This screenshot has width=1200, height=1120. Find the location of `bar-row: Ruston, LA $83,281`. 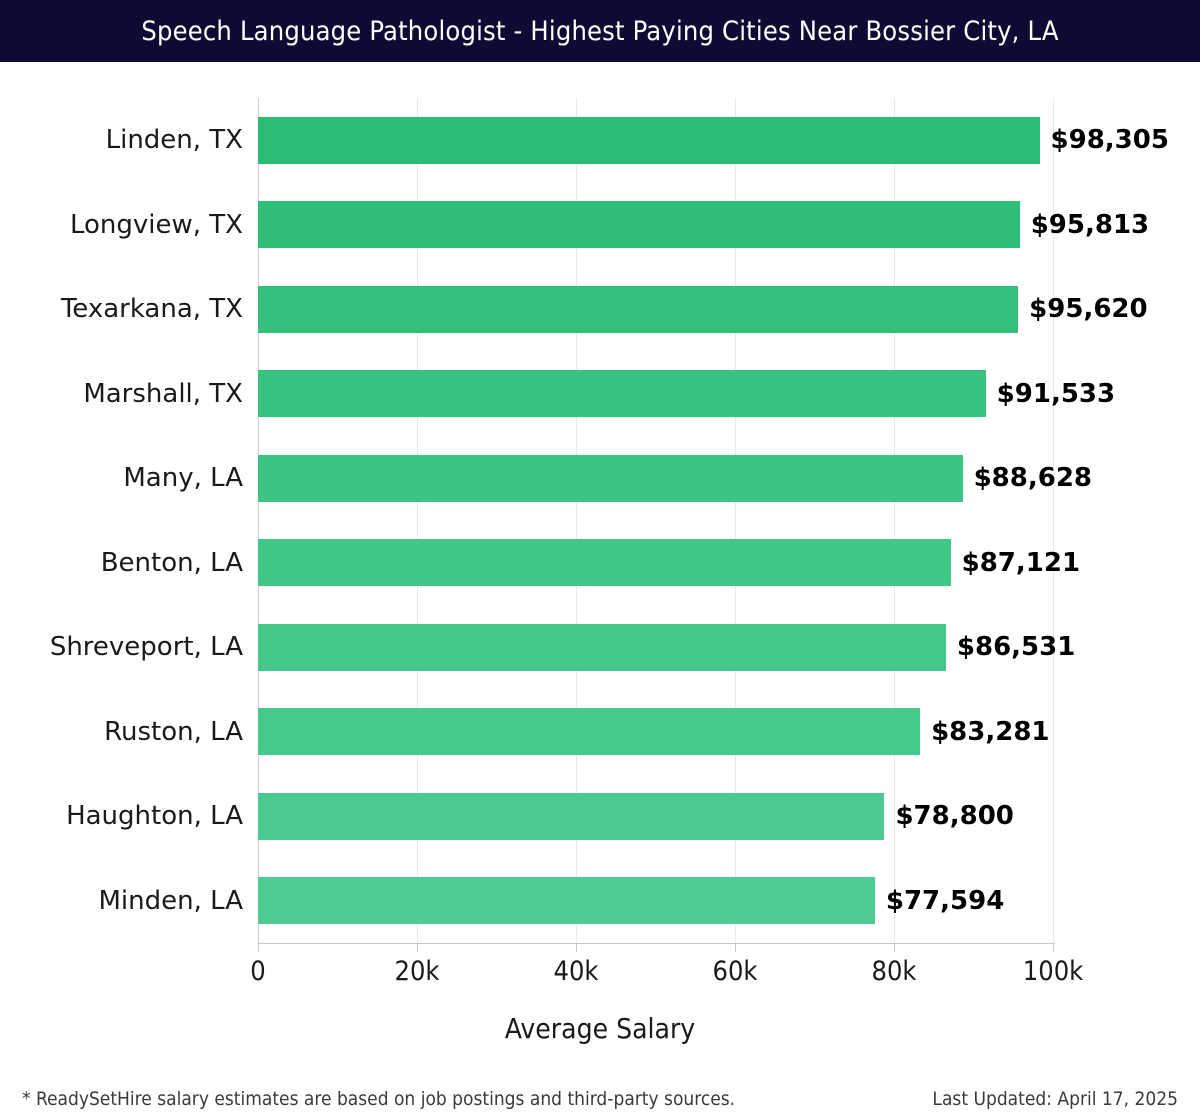

bar-row: Ruston, LA $83,281 is located at coordinates (600, 732).